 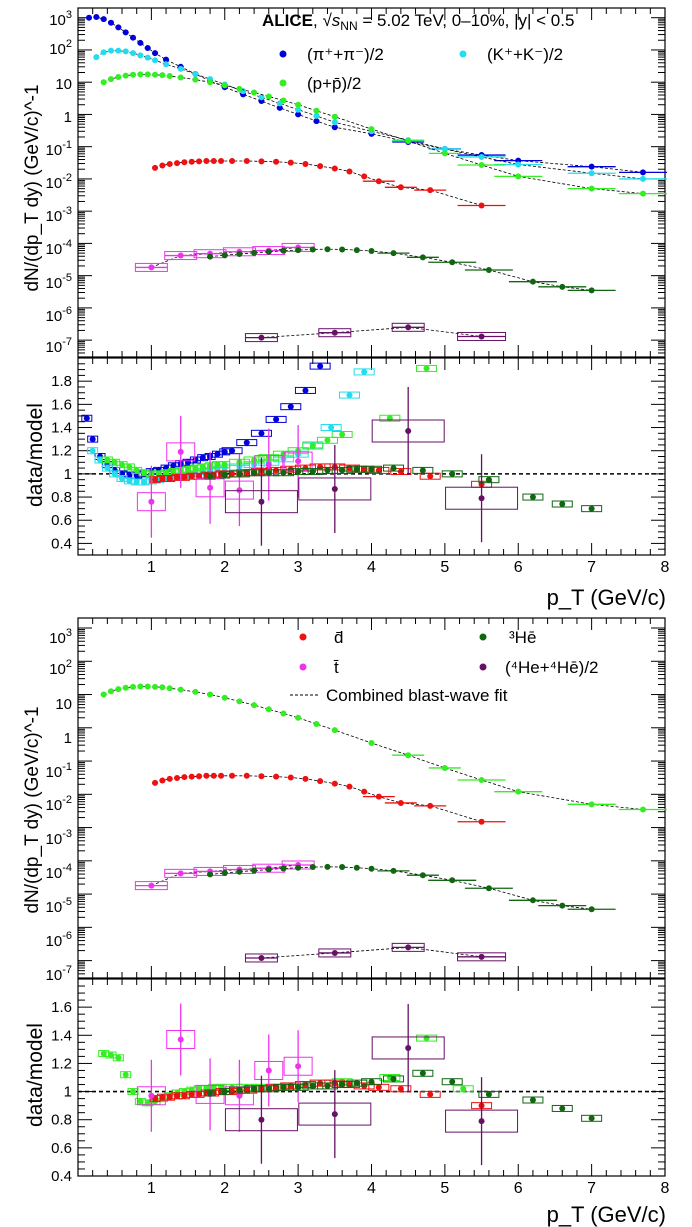 I want to click on header-sqrt-sub: NN, so click(x=348, y=26).